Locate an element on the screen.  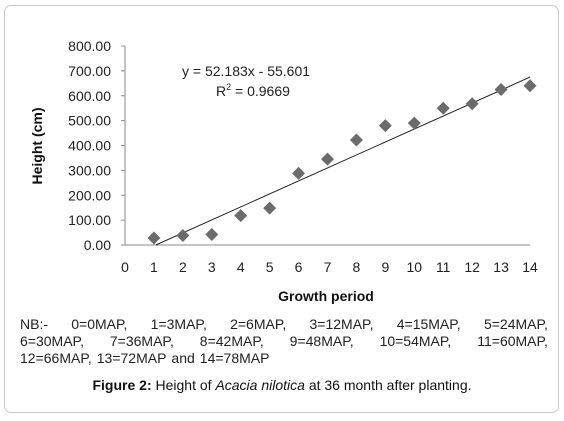
y-tick-label: 100.00 is located at coordinates (89, 220).